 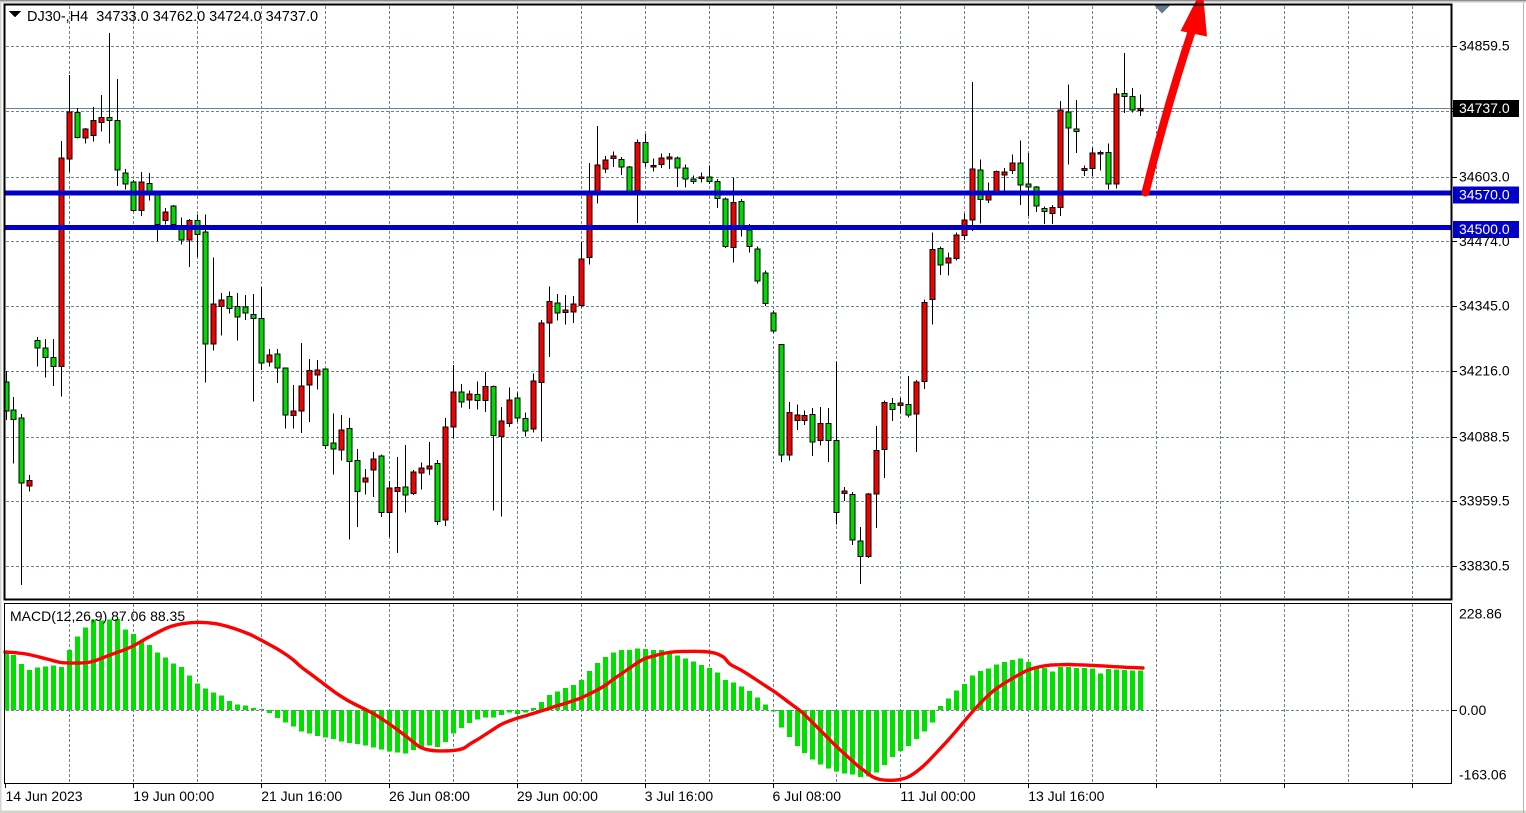 I want to click on svg-text: 21 Jun 16:00, so click(x=301, y=796).